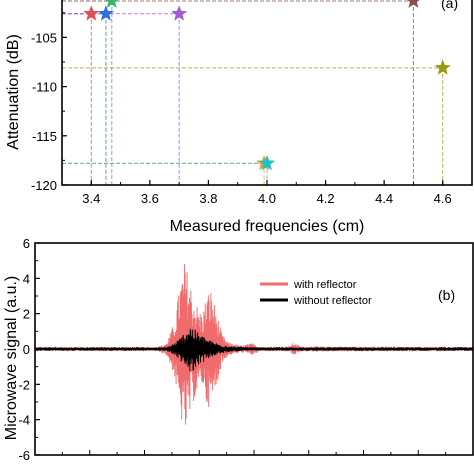 The width and height of the screenshot is (474, 474). What do you see at coordinates (449, 5) in the screenshot?
I see `panel-a-tag: (a)` at bounding box center [449, 5].